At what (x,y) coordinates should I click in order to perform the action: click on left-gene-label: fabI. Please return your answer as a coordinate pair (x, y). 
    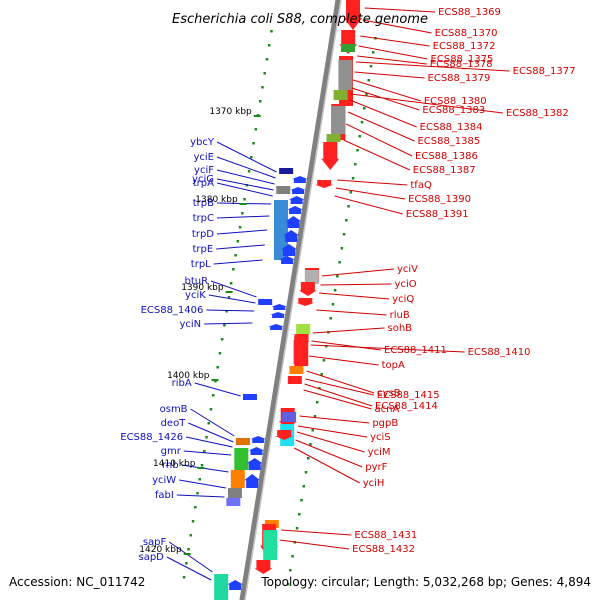
    Looking at the image, I should click on (164, 495).